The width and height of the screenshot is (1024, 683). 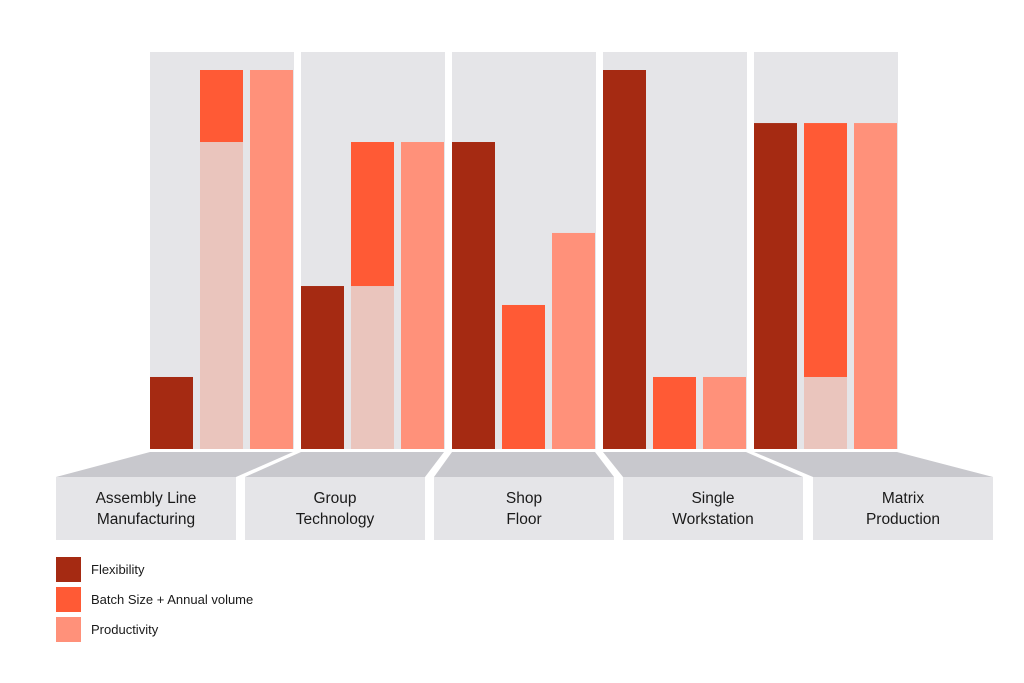 I want to click on legend-swatch-flexibility, so click(x=68, y=569).